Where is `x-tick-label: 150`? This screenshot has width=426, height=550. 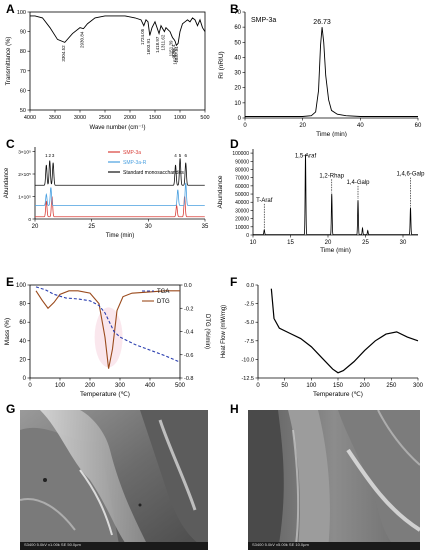 x-tick-label: 150 is located at coordinates (338, 386).